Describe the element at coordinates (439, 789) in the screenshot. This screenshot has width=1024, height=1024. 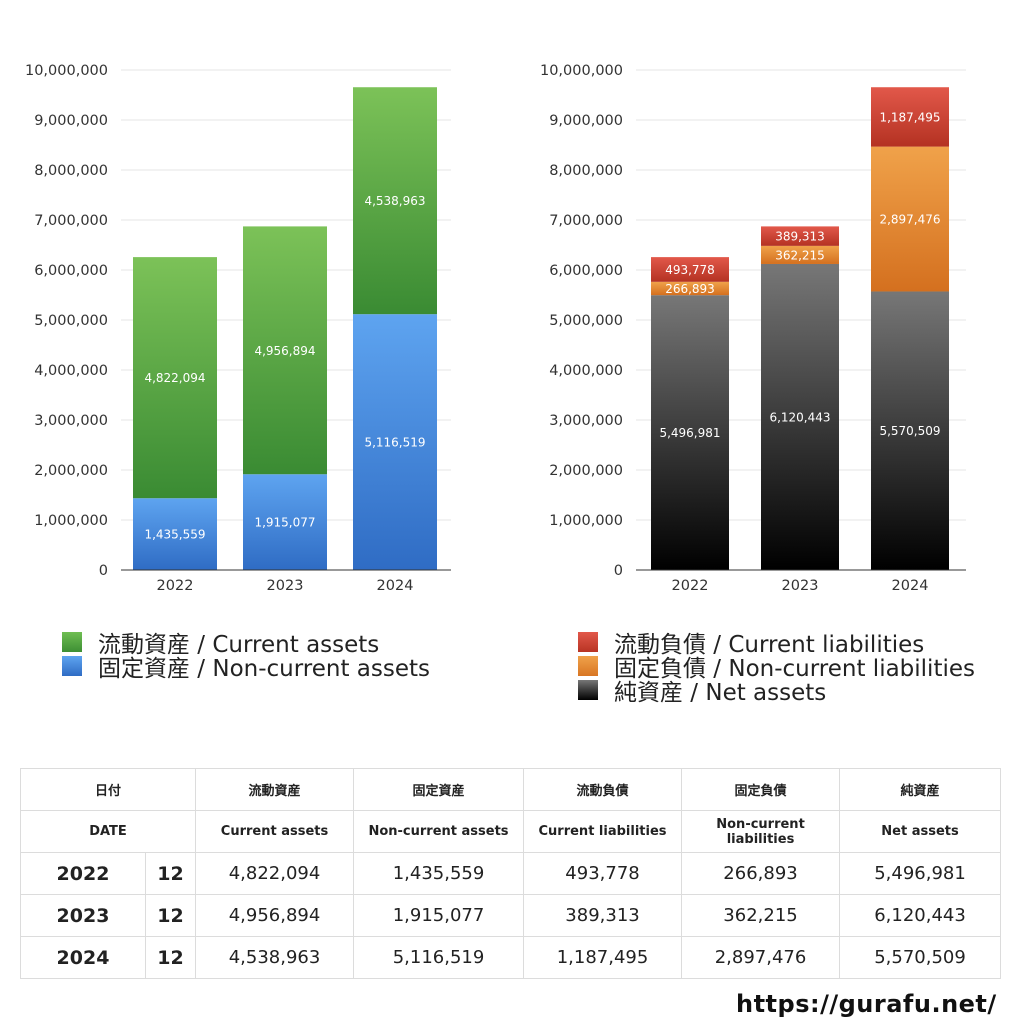
I see `header-cell: 固定資産` at that location.